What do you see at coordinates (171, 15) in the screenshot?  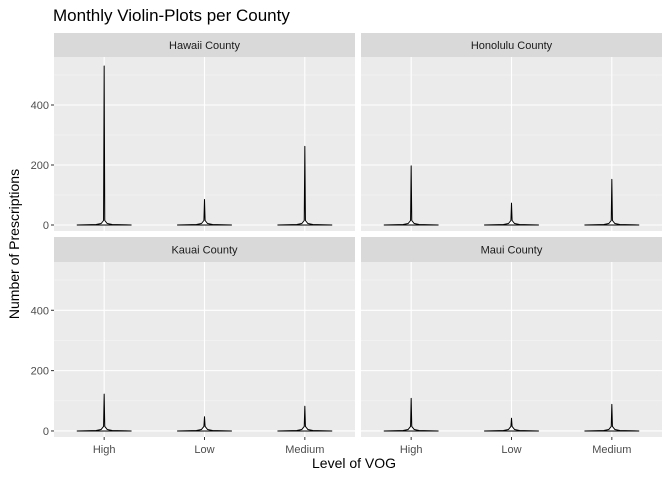 I see `chart-title: Monthly Violin-Plots per County` at bounding box center [171, 15].